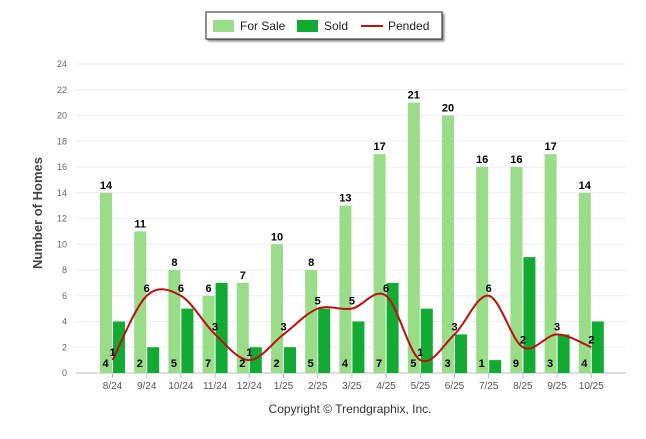  I want to click on y-tick-label: 22, so click(62, 90).